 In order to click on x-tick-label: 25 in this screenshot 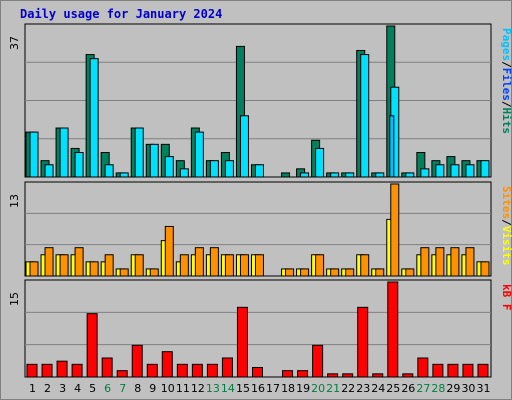, I will do `click(393, 388)`.